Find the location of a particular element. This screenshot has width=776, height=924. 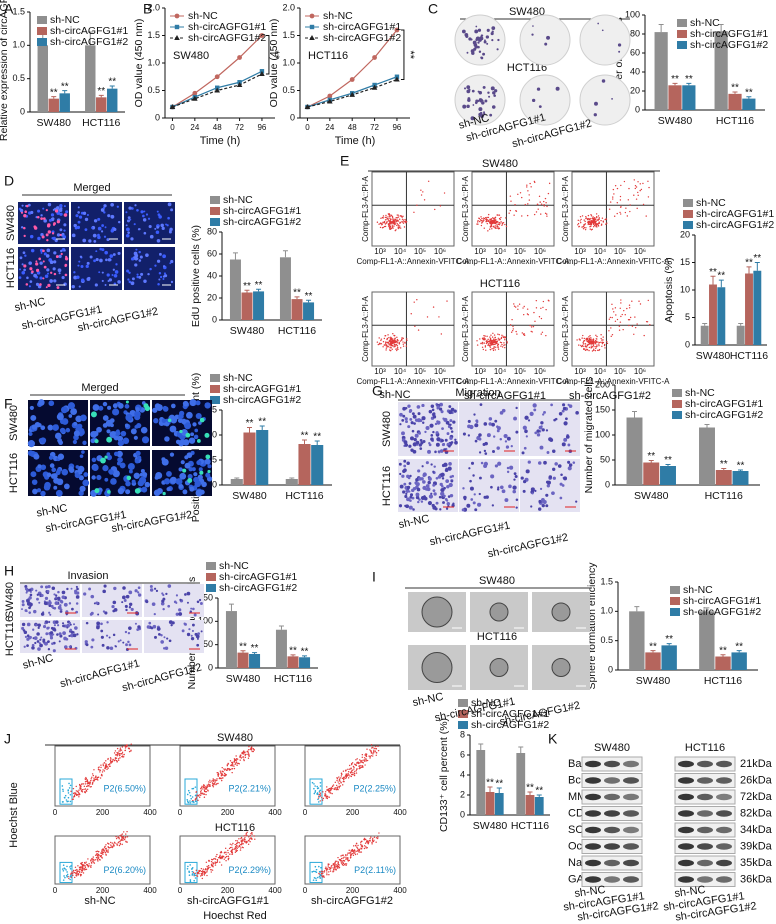

legend-label: sh-NC is located at coordinates (238, 378).